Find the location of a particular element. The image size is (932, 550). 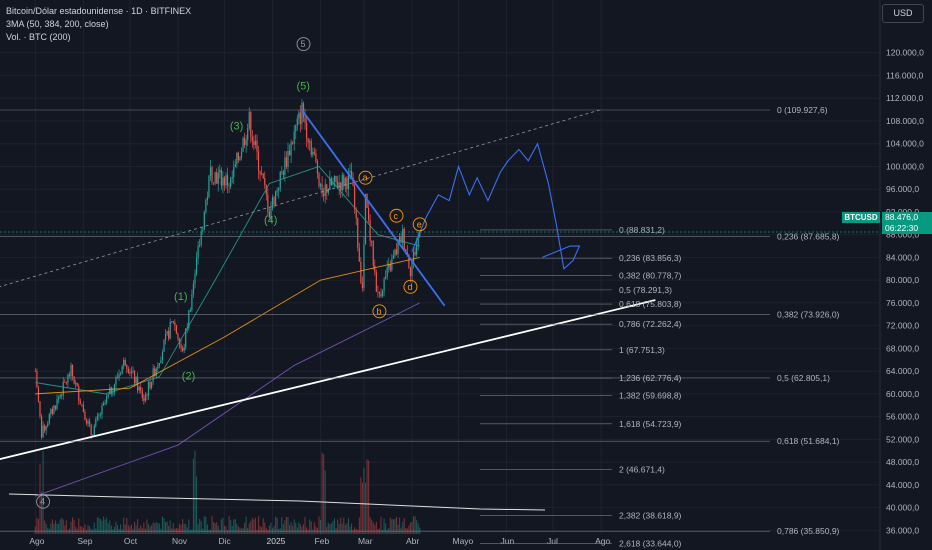

y-tick-label: 44.000,0 is located at coordinates (902, 485).